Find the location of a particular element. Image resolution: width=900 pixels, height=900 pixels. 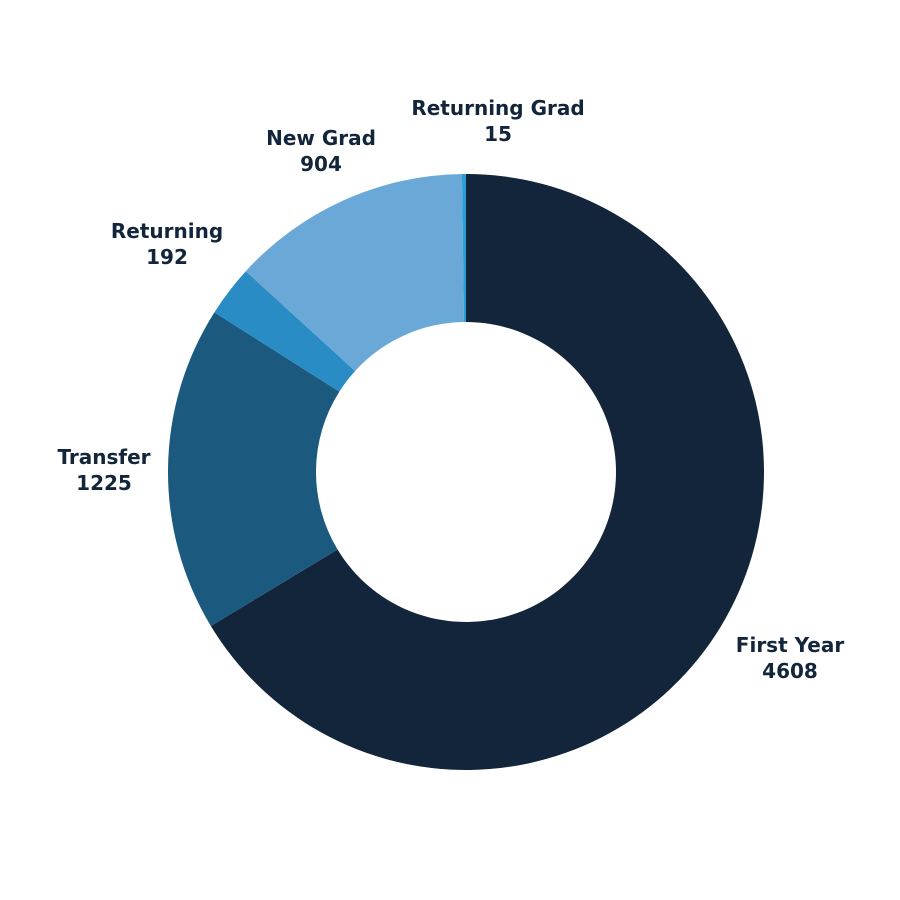

label-first-year-name: First Year is located at coordinates (790, 645).